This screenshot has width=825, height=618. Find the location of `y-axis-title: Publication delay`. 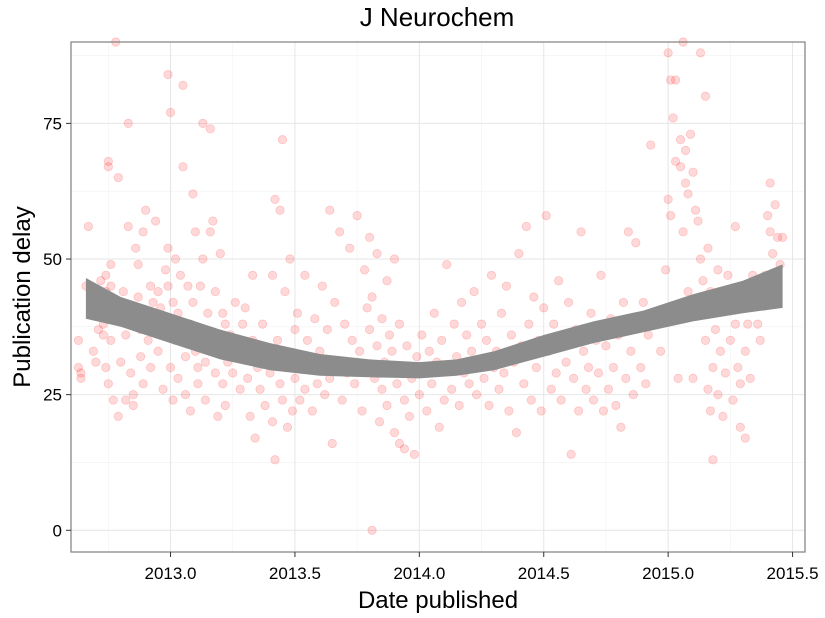

y-axis-title: Publication delay is located at coordinates (22, 296).